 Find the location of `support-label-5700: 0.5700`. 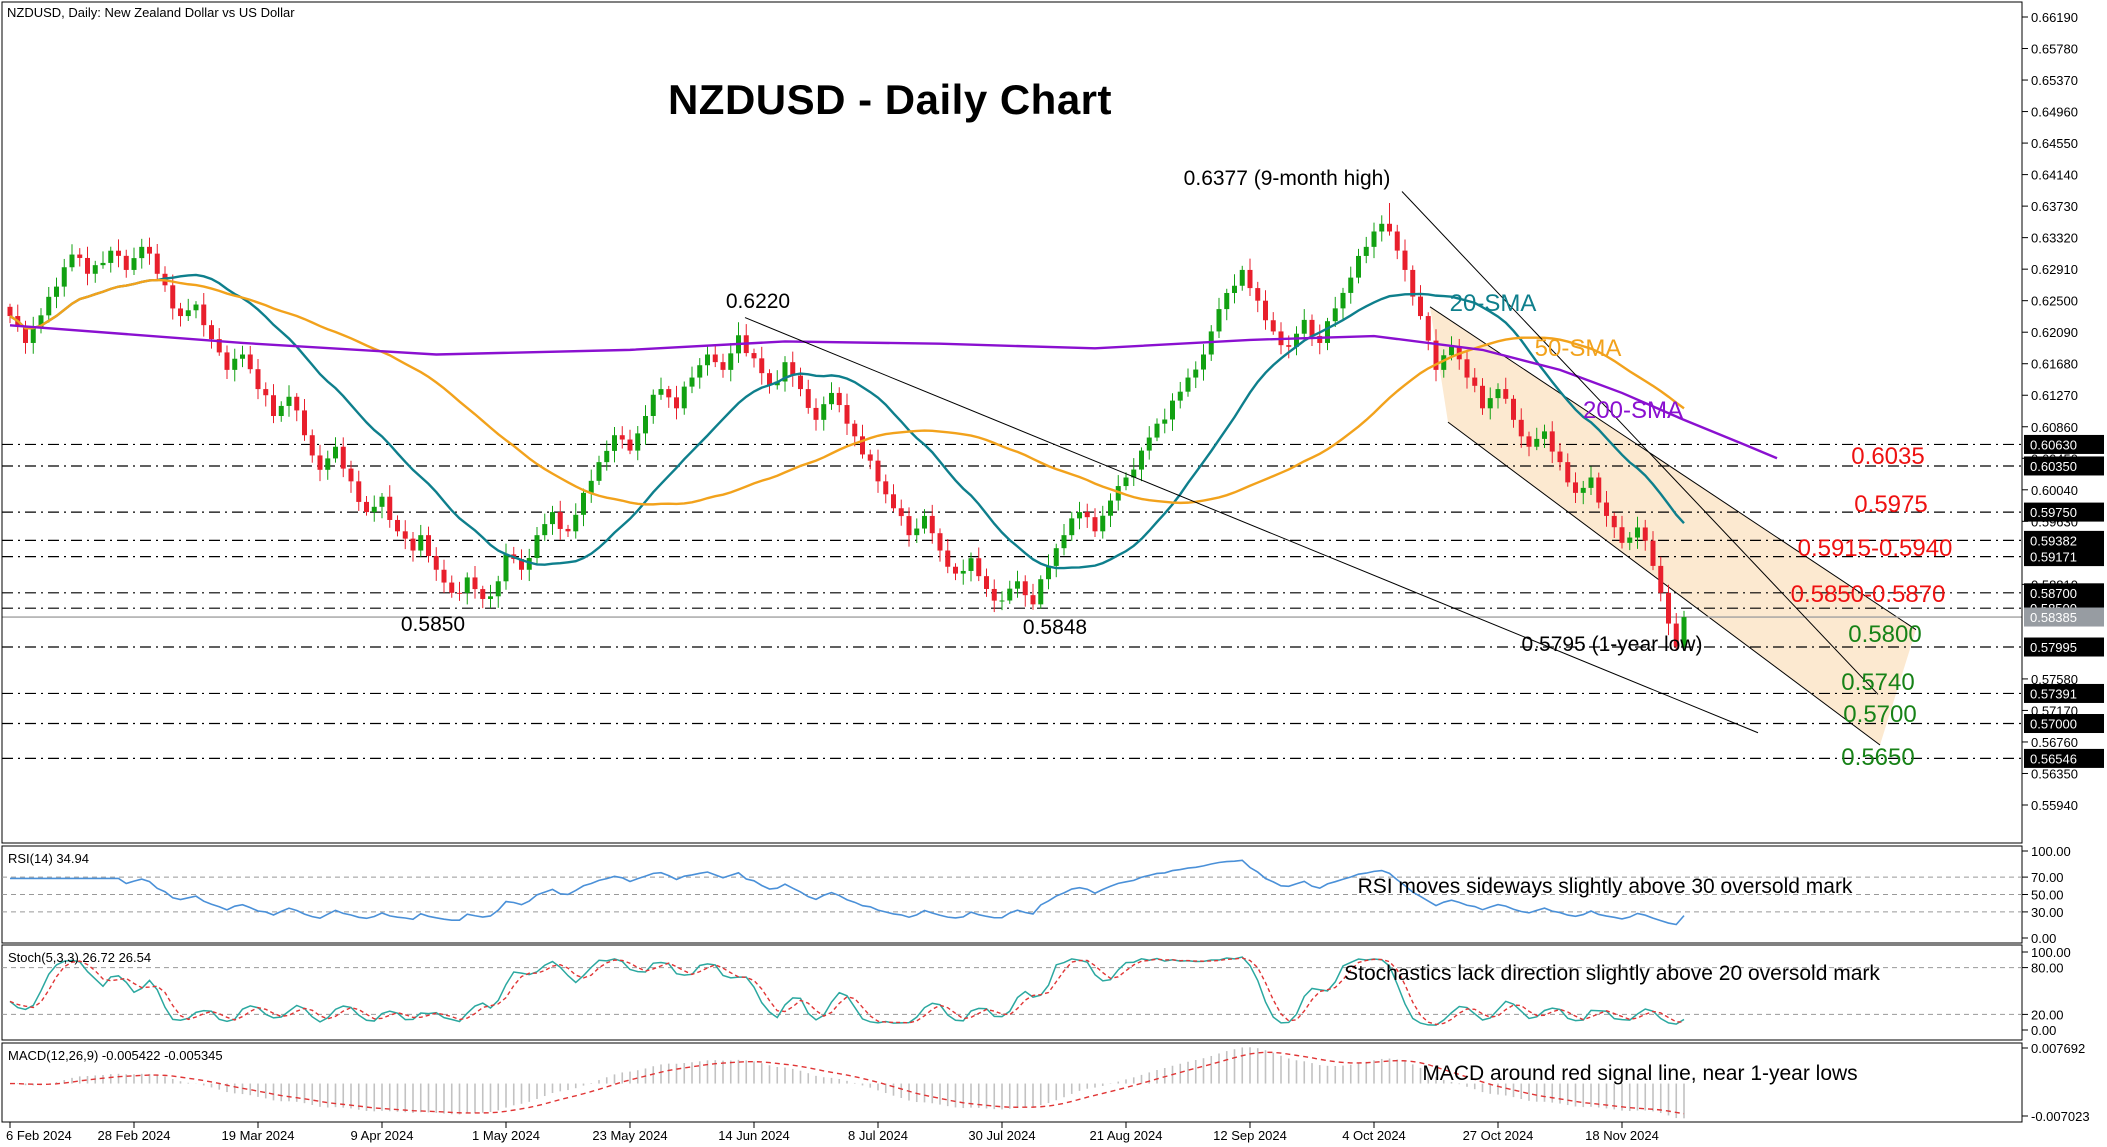

support-label-5700: 0.5700 is located at coordinates (1880, 714).